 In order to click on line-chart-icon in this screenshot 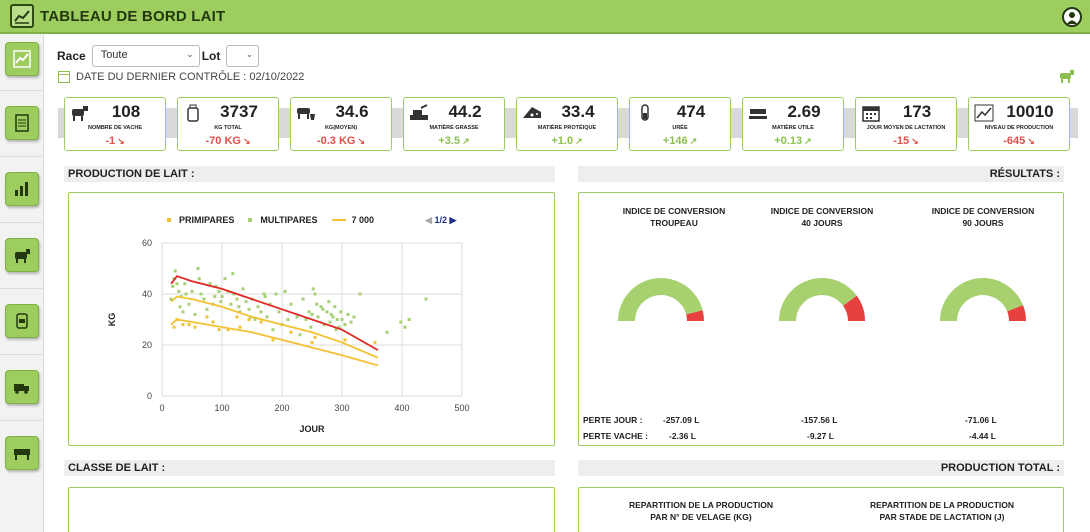, I will do `click(984, 113)`.